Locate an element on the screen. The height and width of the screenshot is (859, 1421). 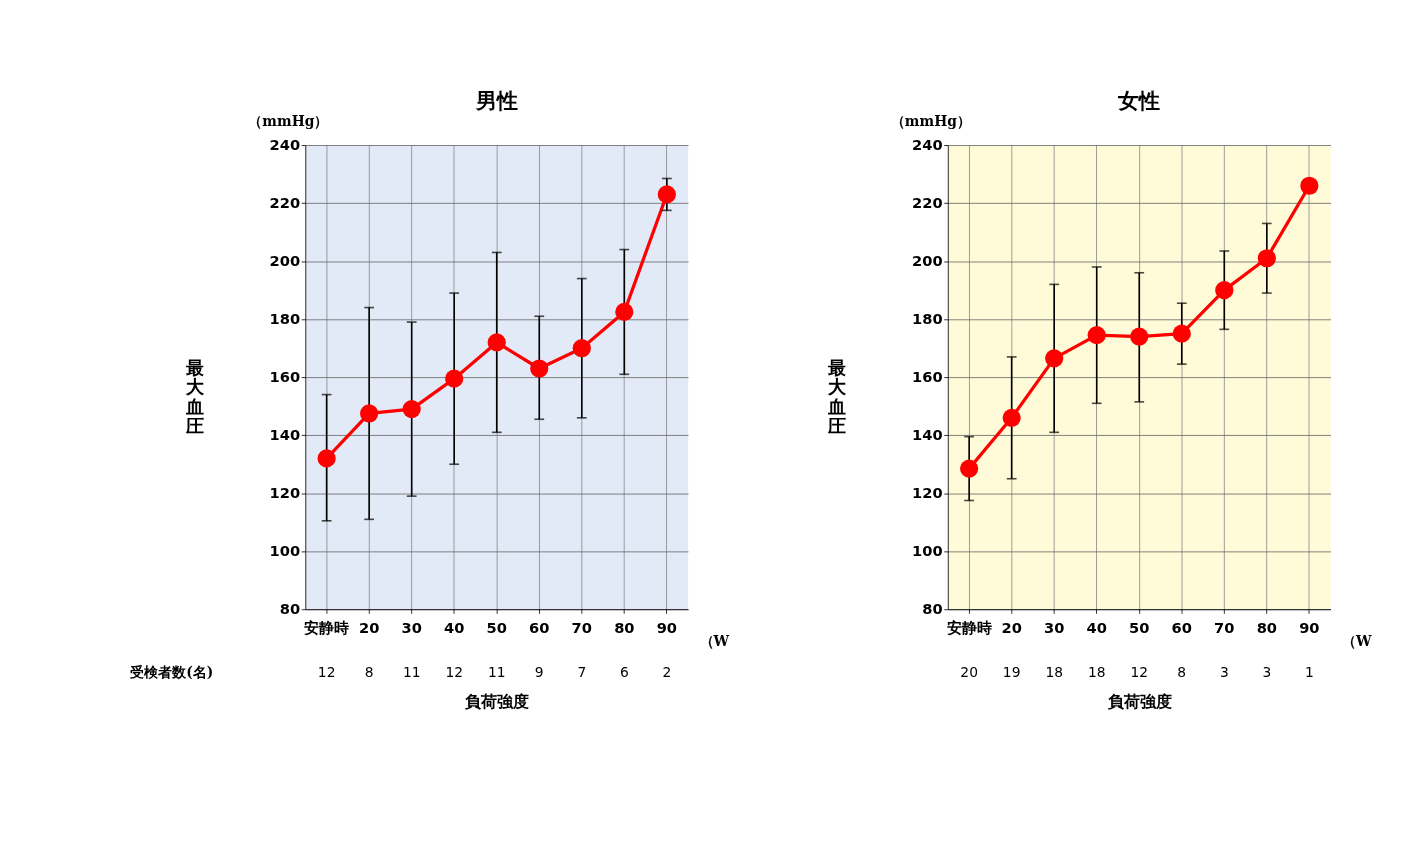
text: 受検者数(名) is located at coordinates (171, 671).